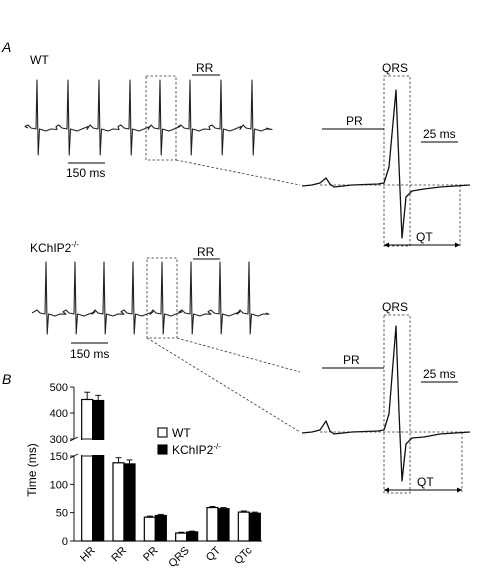  What do you see at coordinates (205, 68) in the screenshot?
I see `wt-rr-label: RR` at bounding box center [205, 68].